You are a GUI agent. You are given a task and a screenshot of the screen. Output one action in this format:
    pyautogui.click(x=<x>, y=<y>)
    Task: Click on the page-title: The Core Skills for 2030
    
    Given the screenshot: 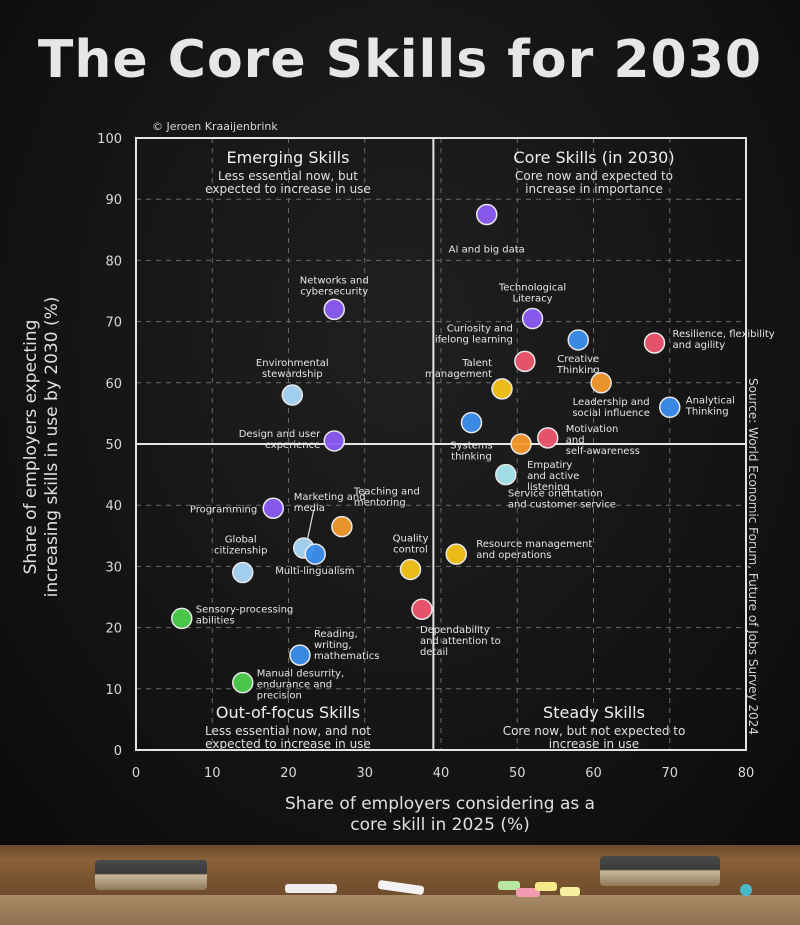 What is the action you would take?
    pyautogui.click(x=400, y=60)
    